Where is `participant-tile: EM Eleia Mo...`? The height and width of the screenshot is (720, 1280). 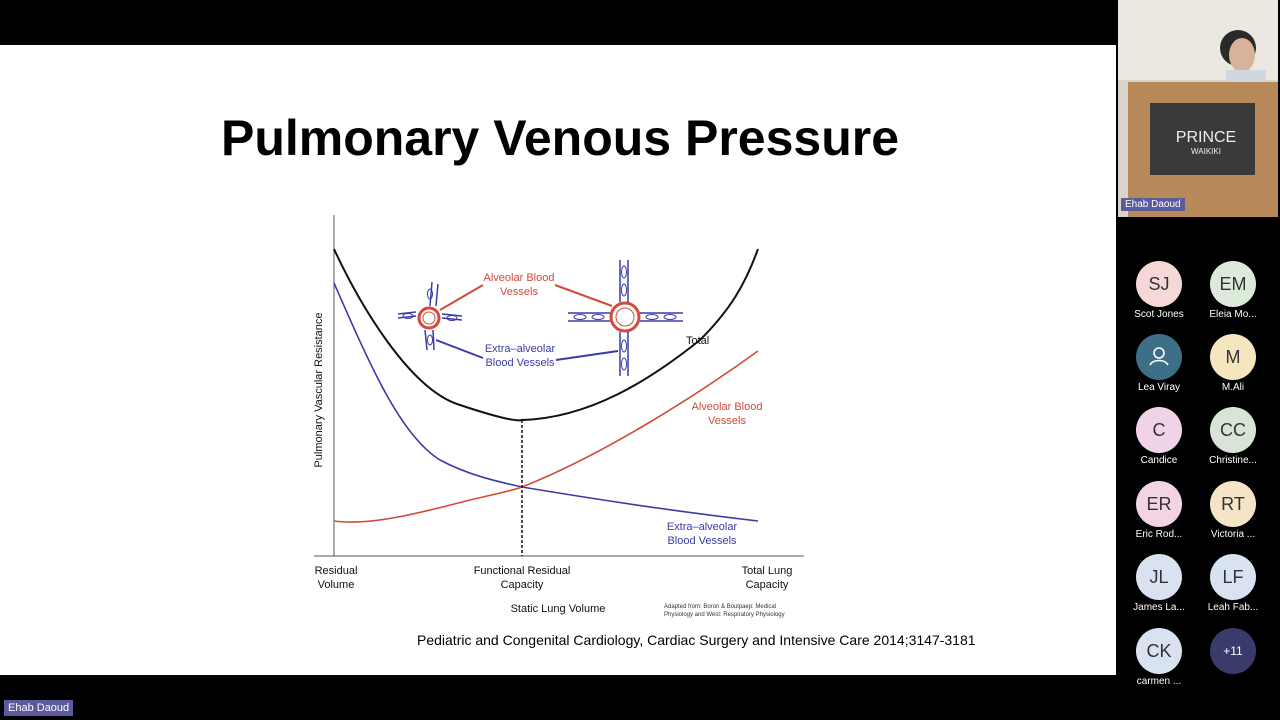
participant-tile: EM Eleia Mo... is located at coordinates (1233, 290).